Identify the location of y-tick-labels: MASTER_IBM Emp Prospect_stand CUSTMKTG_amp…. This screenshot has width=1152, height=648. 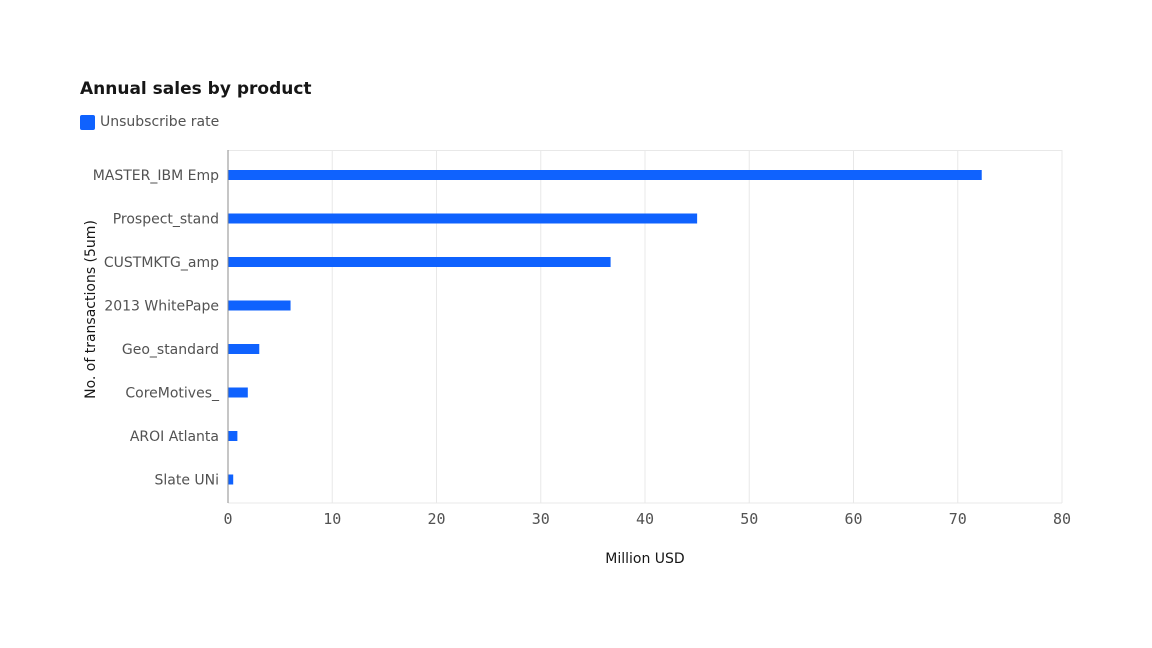
(156, 328).